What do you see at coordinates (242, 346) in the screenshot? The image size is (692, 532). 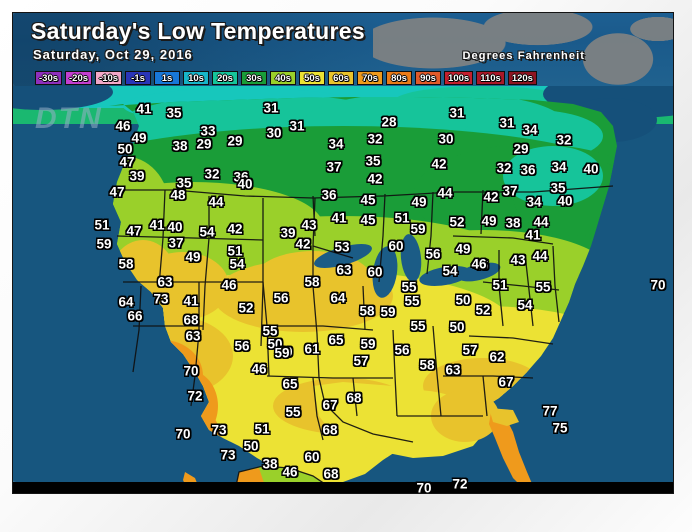 I see `temp-reading: 56` at bounding box center [242, 346].